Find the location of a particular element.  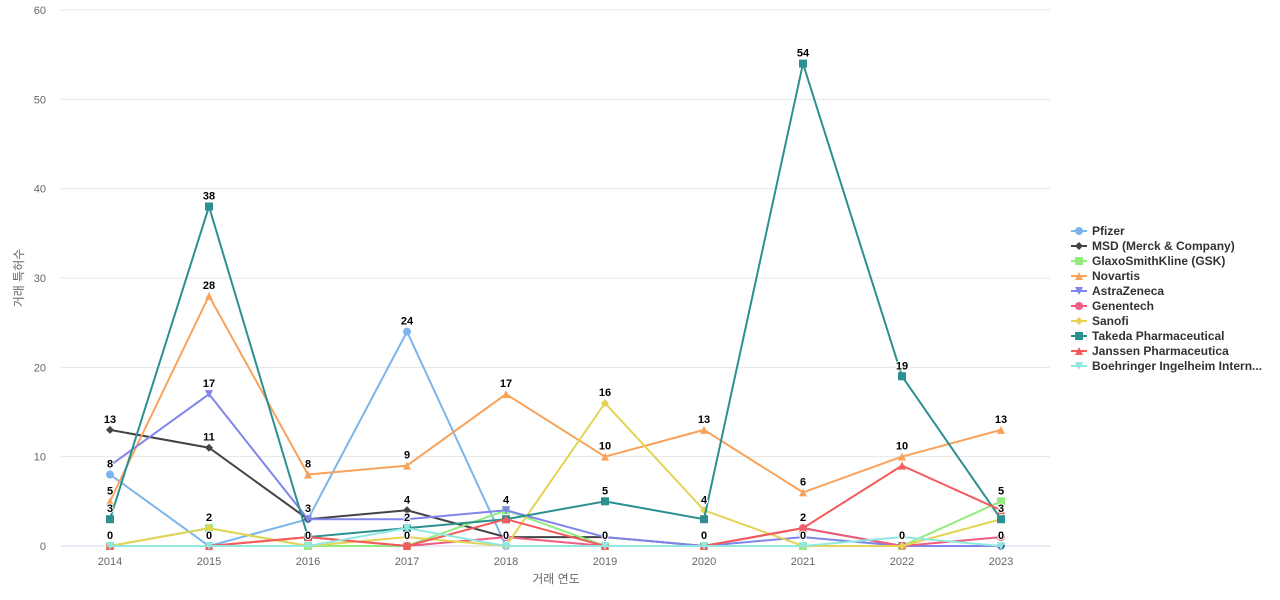

legend-label: Novartis is located at coordinates (1116, 275).